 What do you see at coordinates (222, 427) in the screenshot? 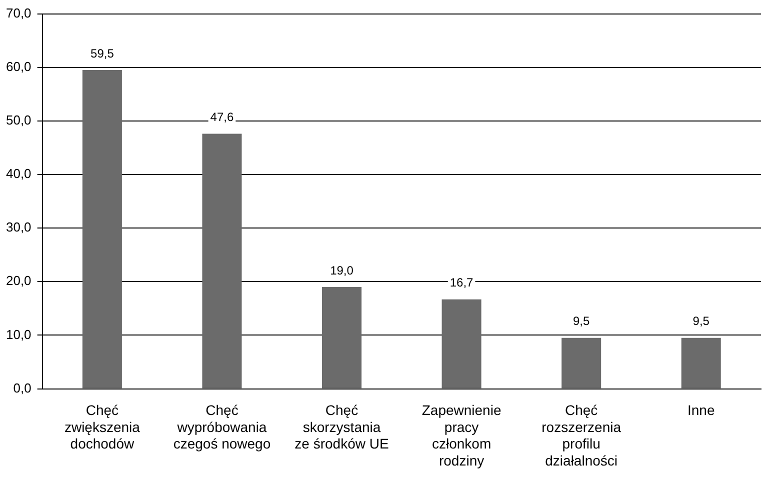
I see `x-tick-label: Chęć wypróbowania czegoś nowego` at bounding box center [222, 427].